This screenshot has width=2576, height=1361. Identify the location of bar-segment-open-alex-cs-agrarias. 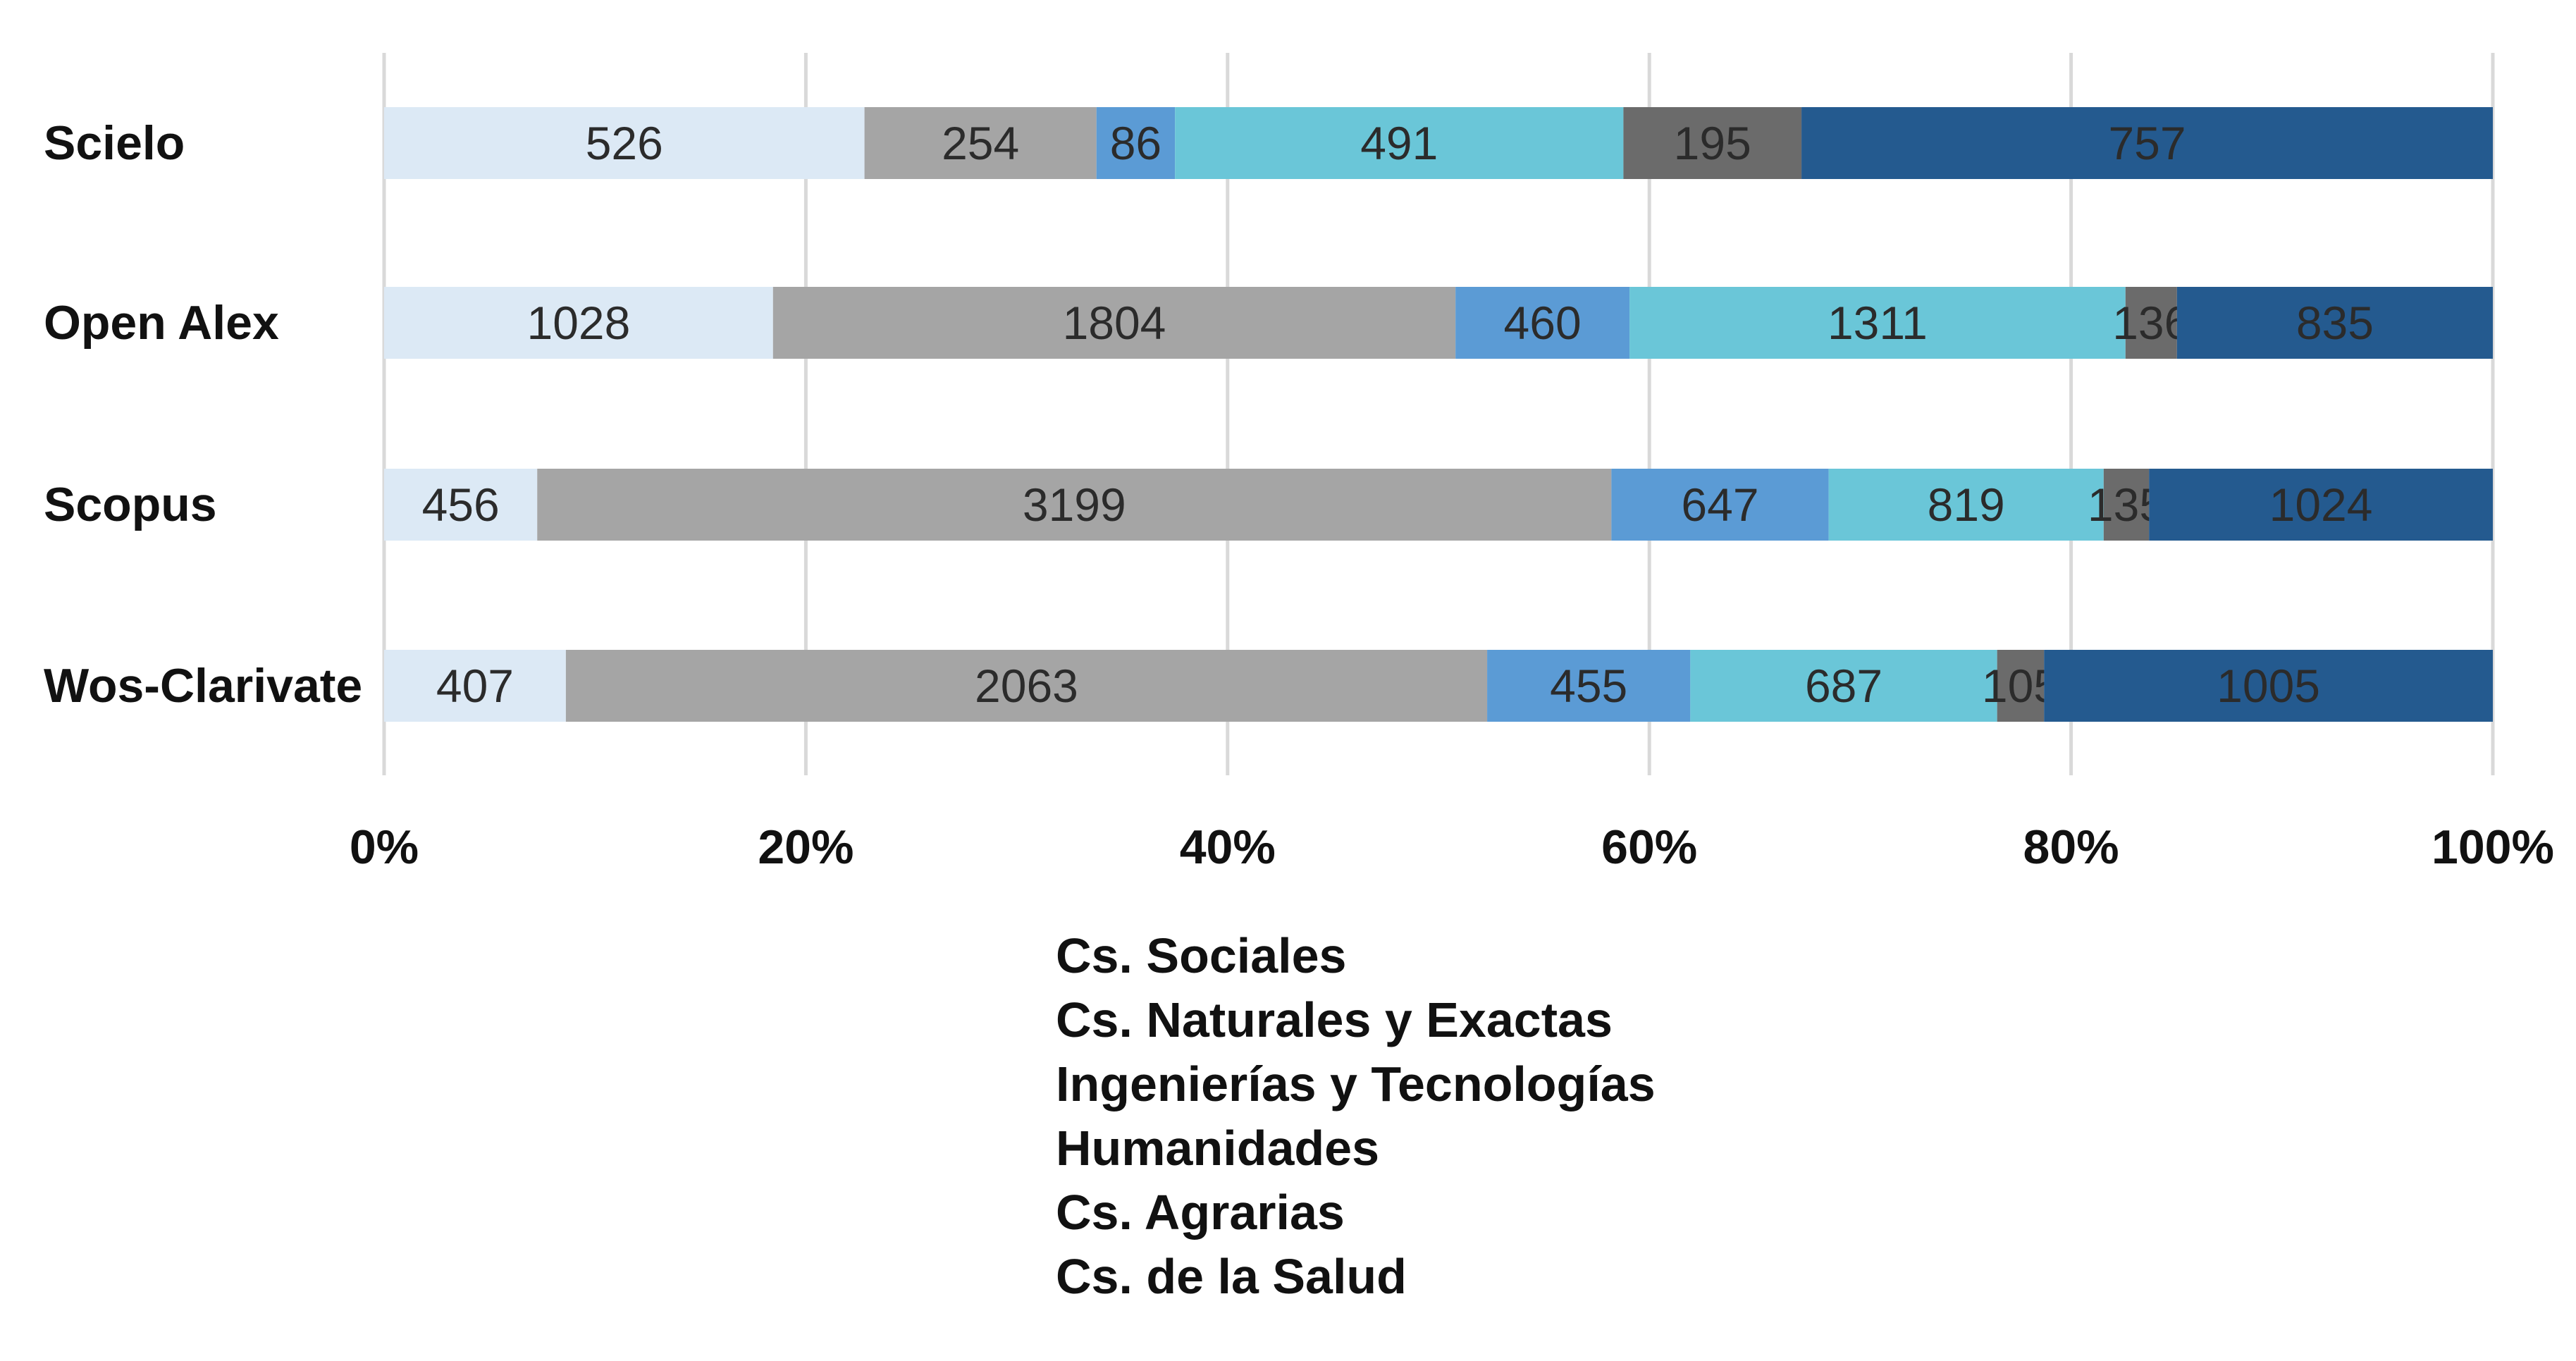
(2151, 323).